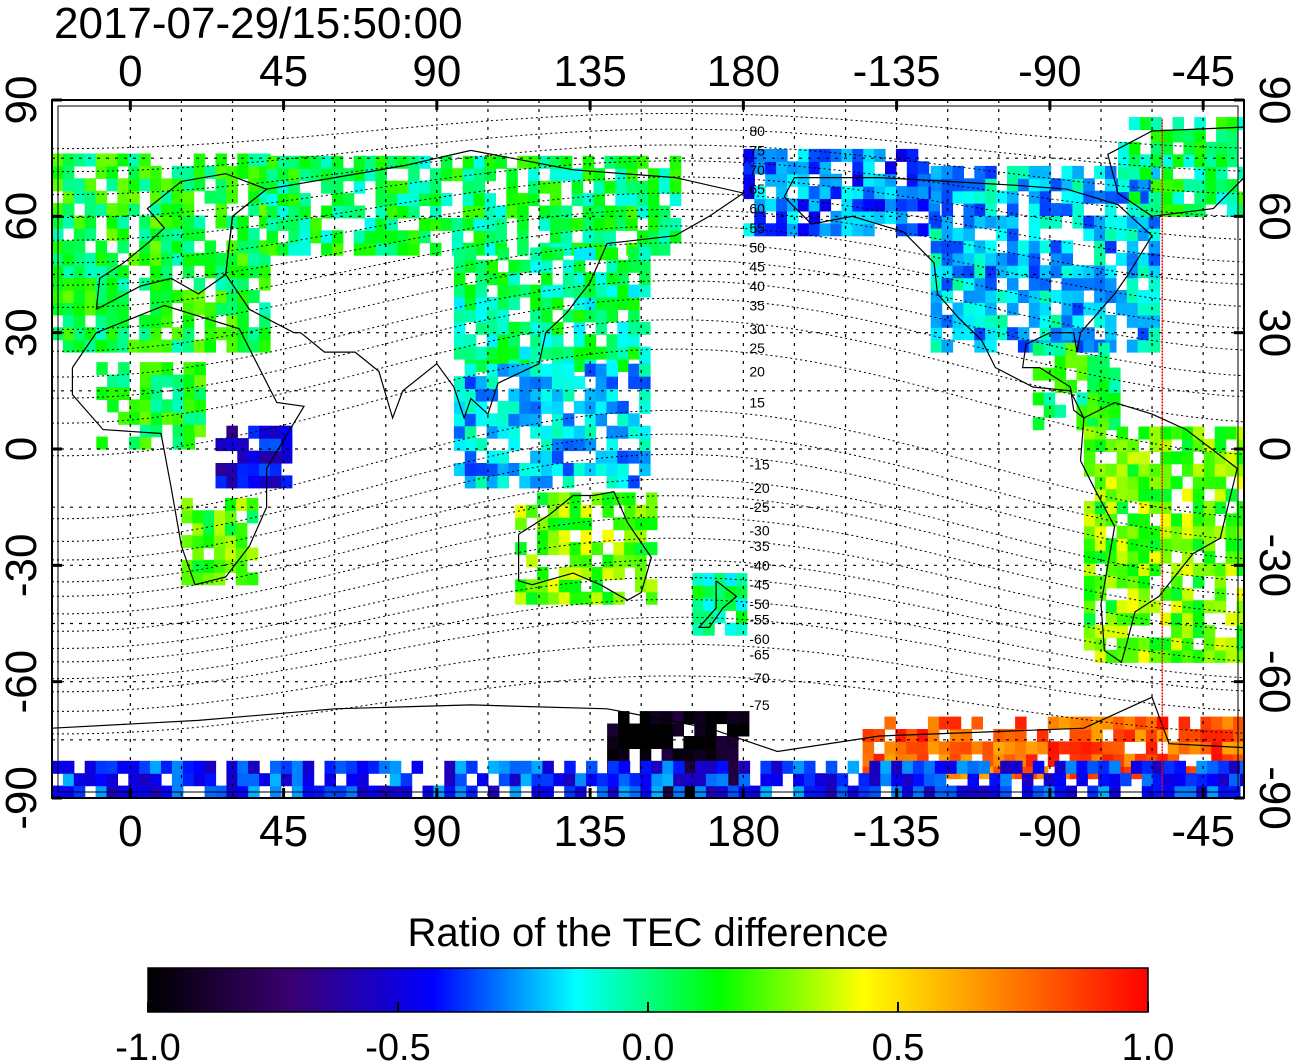 The height and width of the screenshot is (1064, 1296). Describe the element at coordinates (474, 205) in the screenshot. I see `region-north-asia` at that location.